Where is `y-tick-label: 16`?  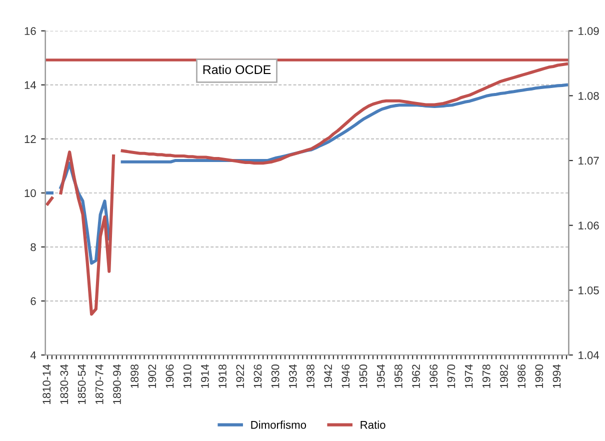
y-tick-label: 16 is located at coordinates (30, 31).